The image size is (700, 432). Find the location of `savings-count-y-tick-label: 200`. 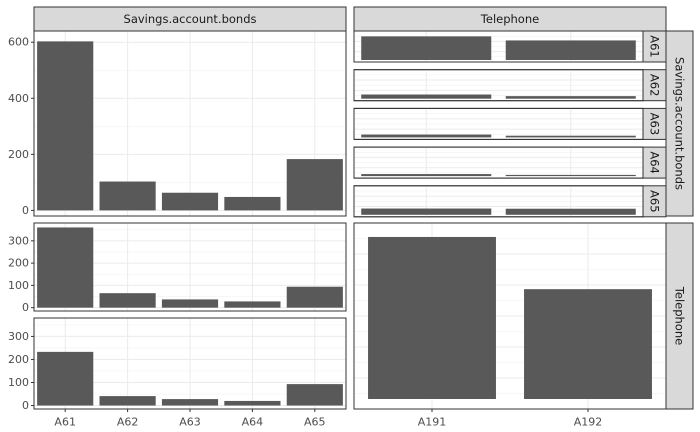

savings-count-y-tick-label: 200 is located at coordinates (18, 154).